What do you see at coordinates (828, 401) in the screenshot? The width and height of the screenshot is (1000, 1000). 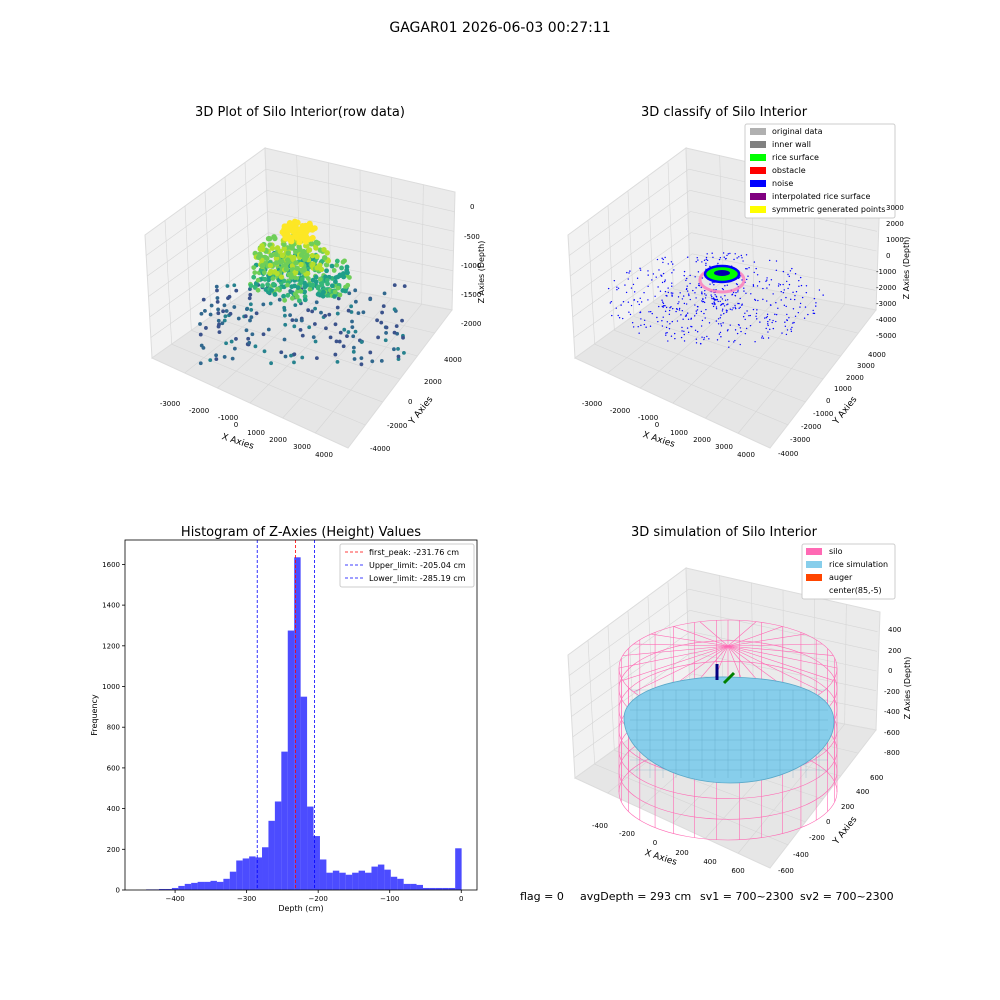 I see `classify-ytick: 0` at bounding box center [828, 401].